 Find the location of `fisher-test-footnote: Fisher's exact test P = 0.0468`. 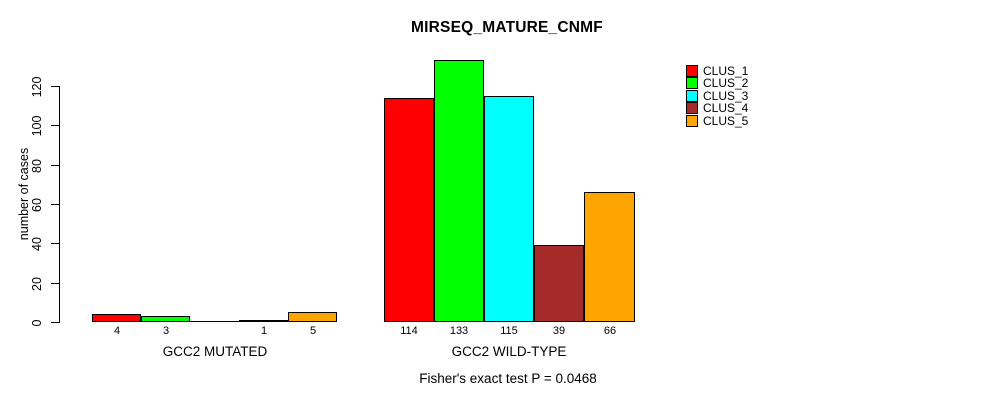

fisher-test-footnote: Fisher's exact test P = 0.0468 is located at coordinates (508, 378).